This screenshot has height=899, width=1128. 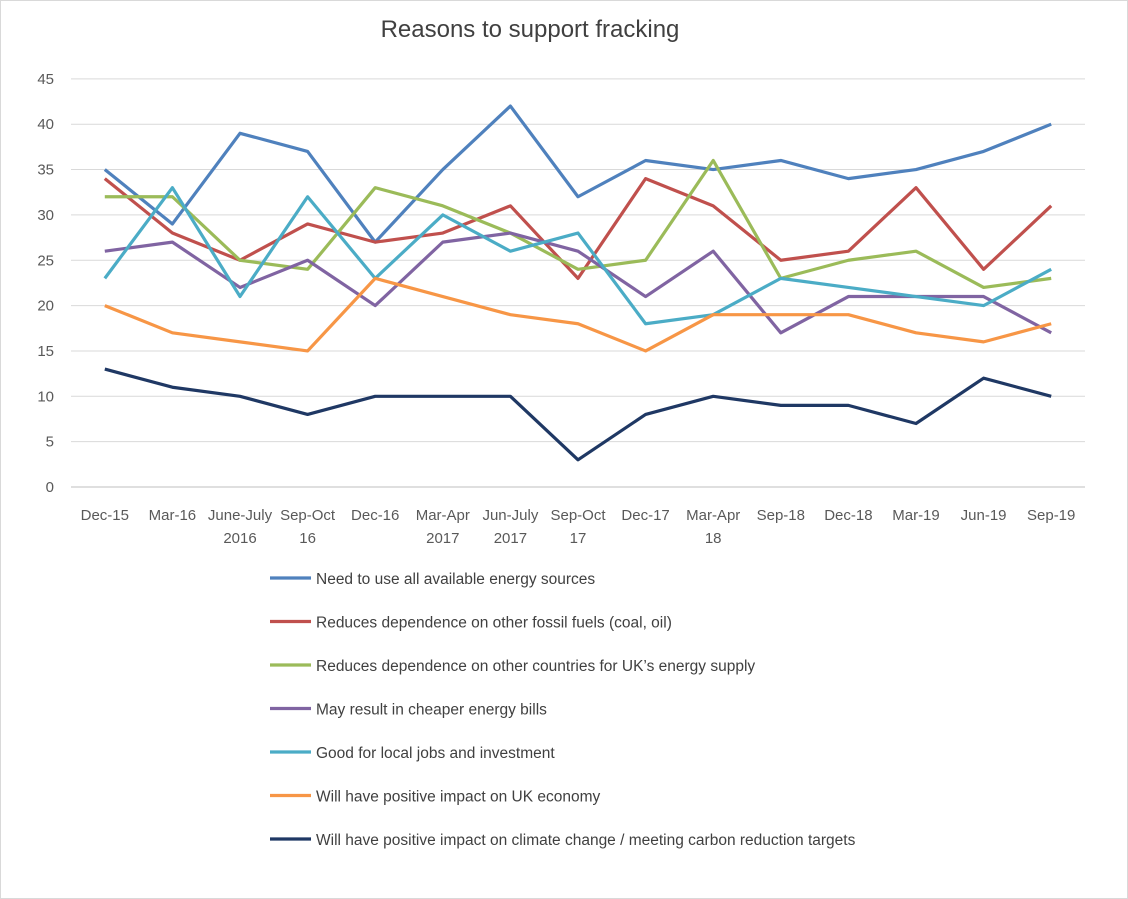 I want to click on y-tick-label: 20, so click(x=45, y=306).